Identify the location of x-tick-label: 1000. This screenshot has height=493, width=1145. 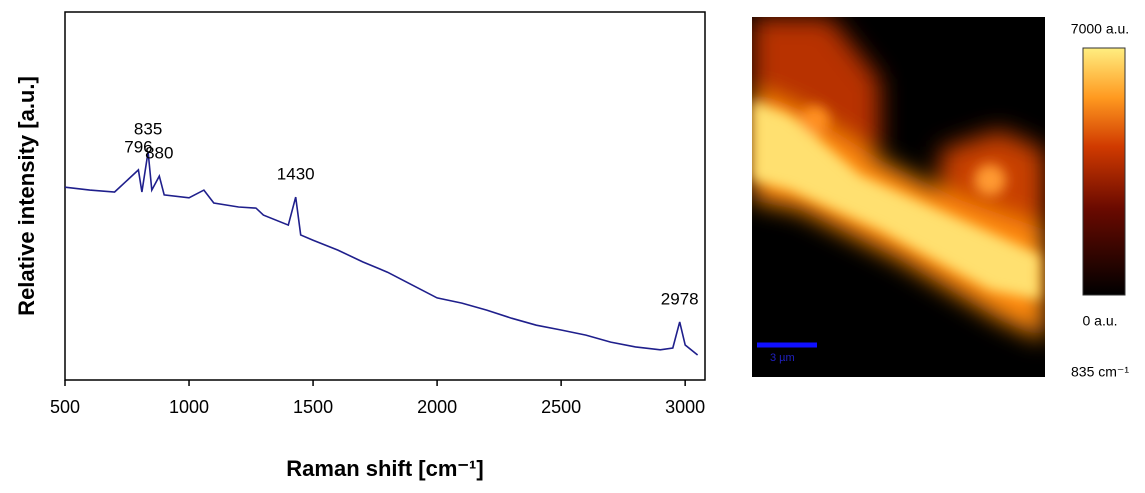
(189, 407).